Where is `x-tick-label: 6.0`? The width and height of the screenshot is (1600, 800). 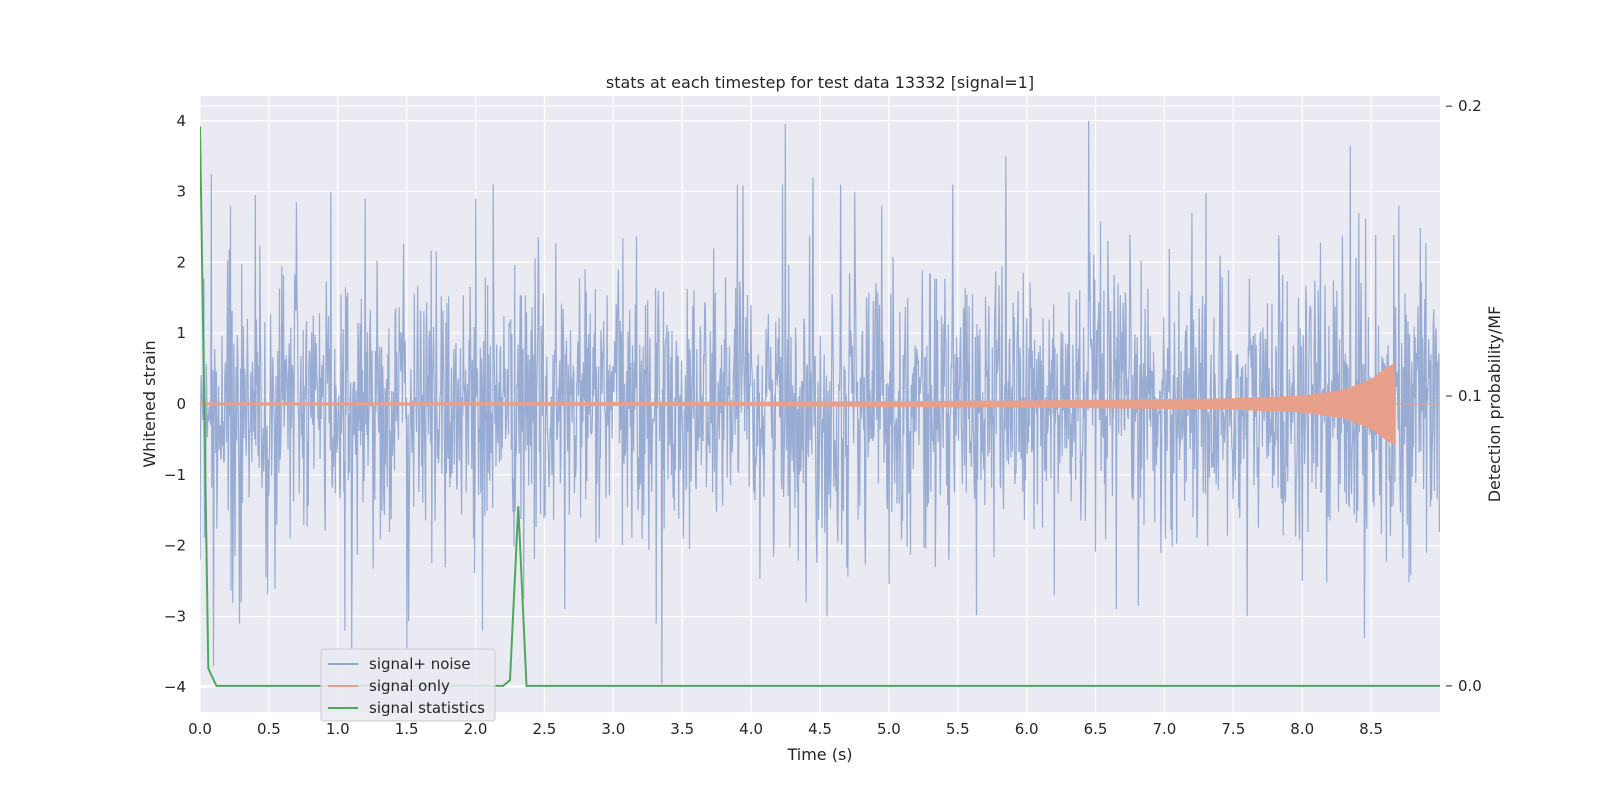 x-tick-label: 6.0 is located at coordinates (1027, 729).